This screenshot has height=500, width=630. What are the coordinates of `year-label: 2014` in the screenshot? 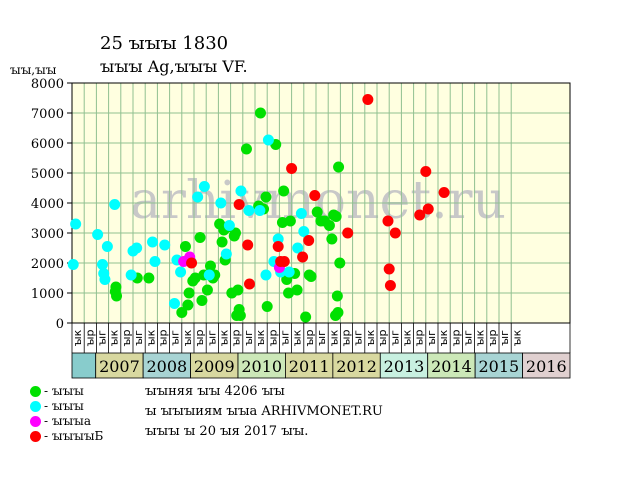 It's located at (451, 366).